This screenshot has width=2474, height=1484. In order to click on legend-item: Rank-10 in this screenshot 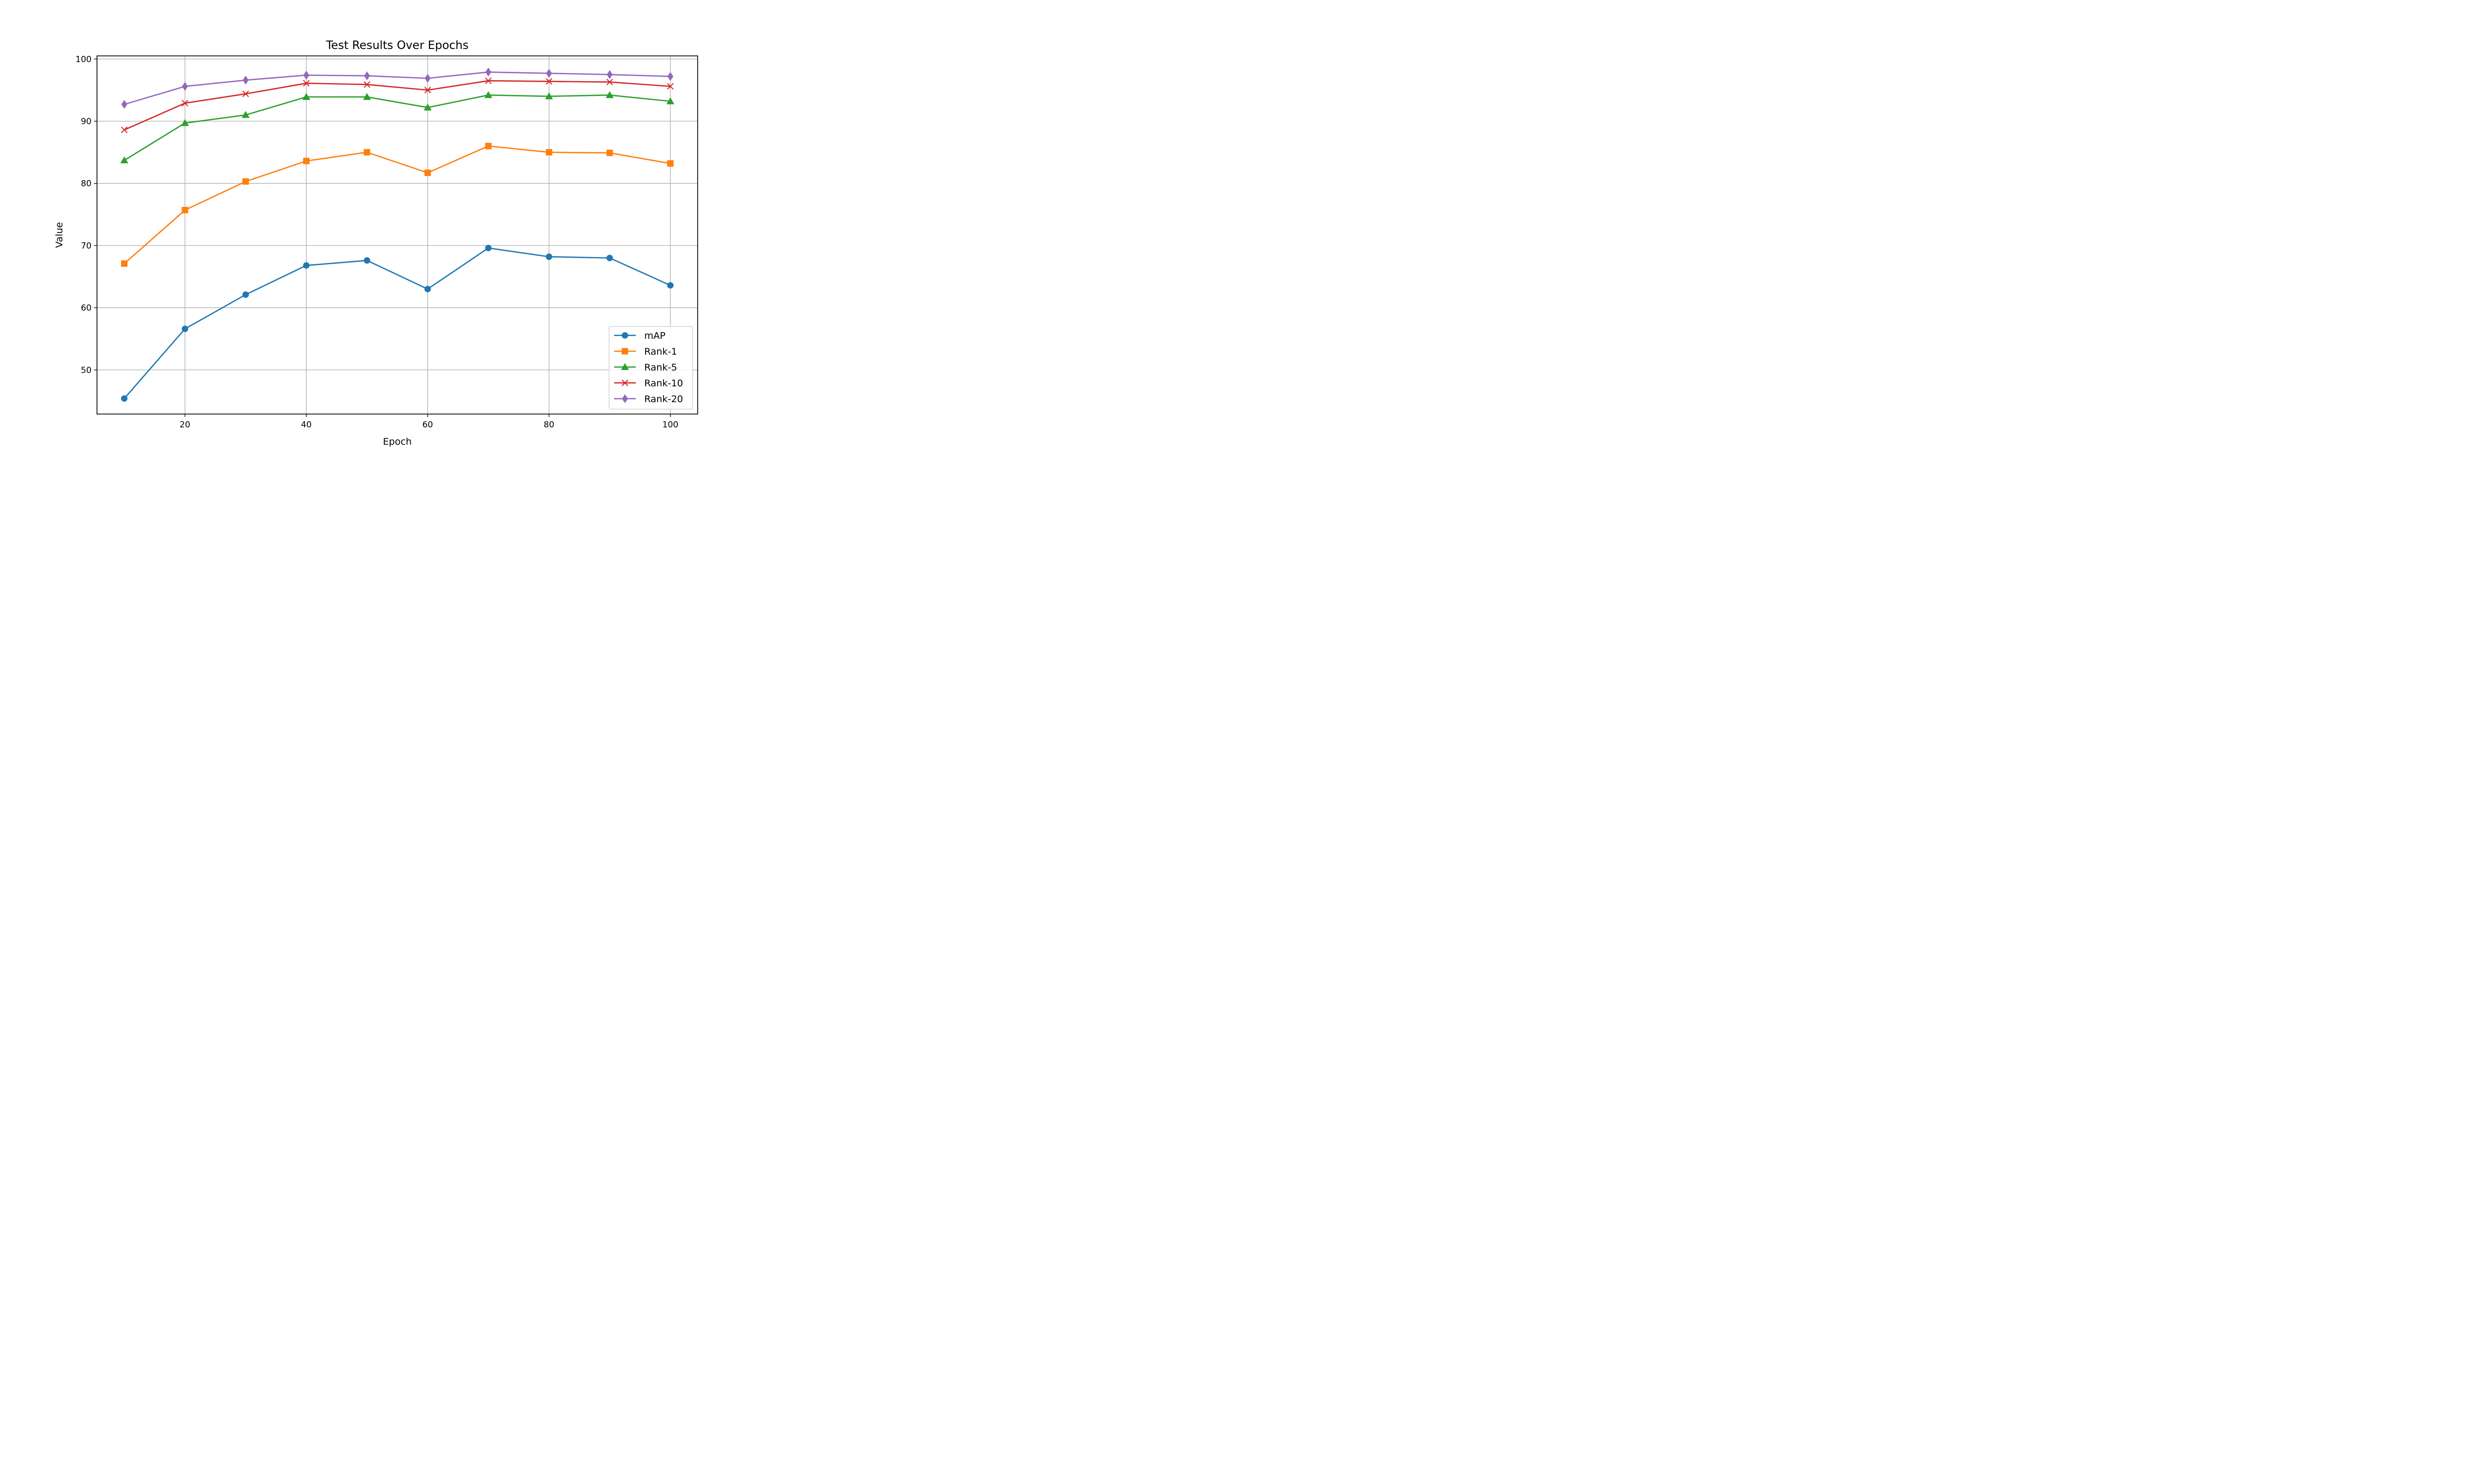, I will do `click(648, 383)`.